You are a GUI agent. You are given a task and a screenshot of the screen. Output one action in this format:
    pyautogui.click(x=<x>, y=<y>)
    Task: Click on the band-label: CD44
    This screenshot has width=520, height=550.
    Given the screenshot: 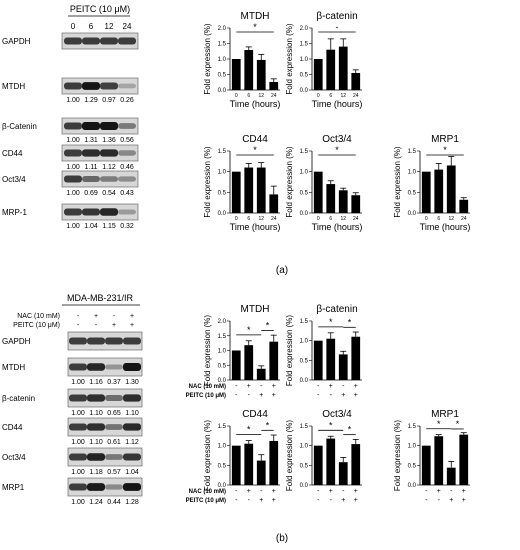 What is the action you would take?
    pyautogui.click(x=12, y=427)
    